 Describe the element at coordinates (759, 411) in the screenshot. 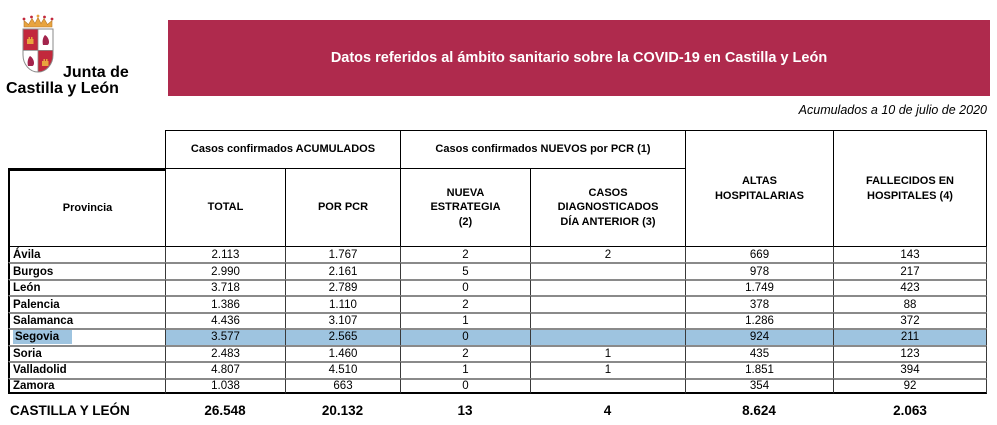

I see `totals-altas: 8.624` at that location.